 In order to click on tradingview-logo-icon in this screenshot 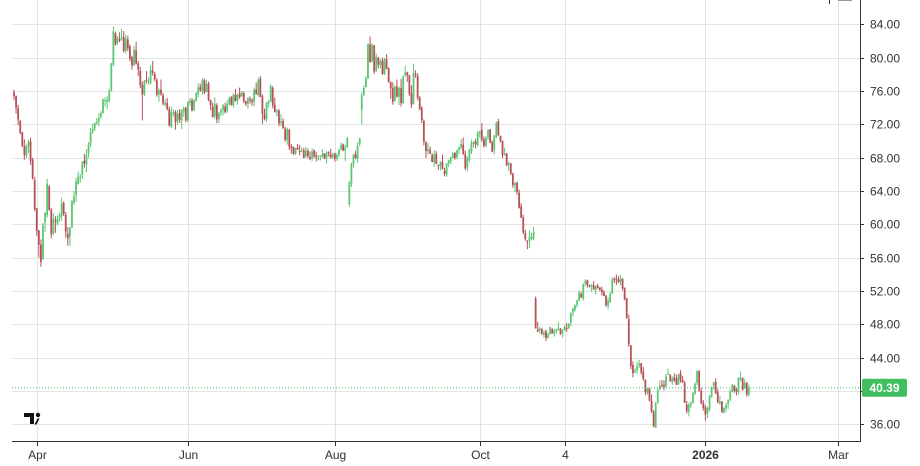, I will do `click(32, 418)`.